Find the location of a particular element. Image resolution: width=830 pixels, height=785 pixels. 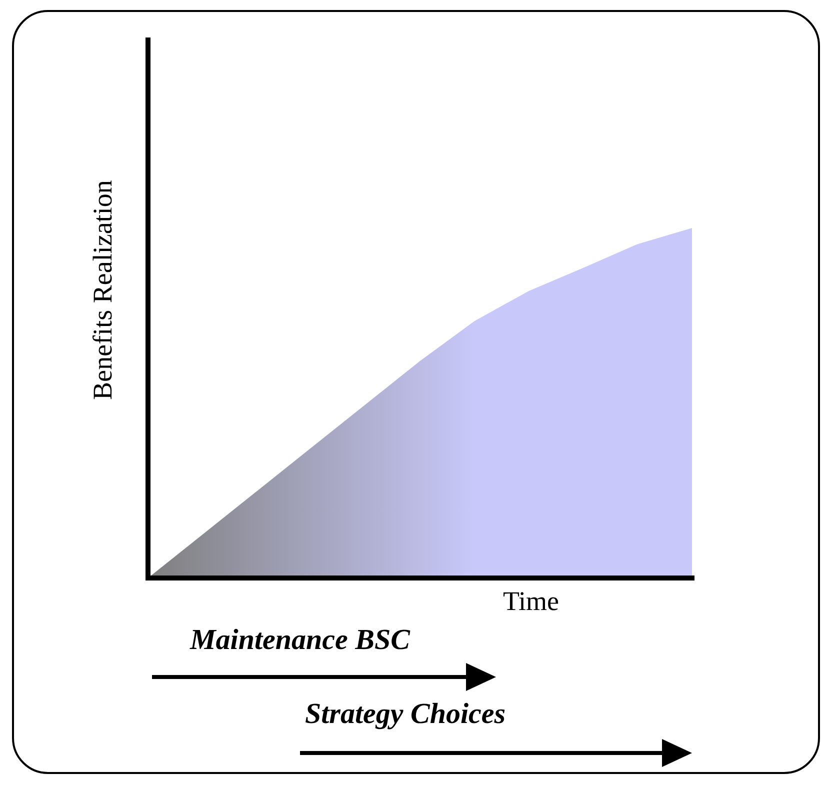

y-axis-title: Benefits Realization is located at coordinates (103, 290).